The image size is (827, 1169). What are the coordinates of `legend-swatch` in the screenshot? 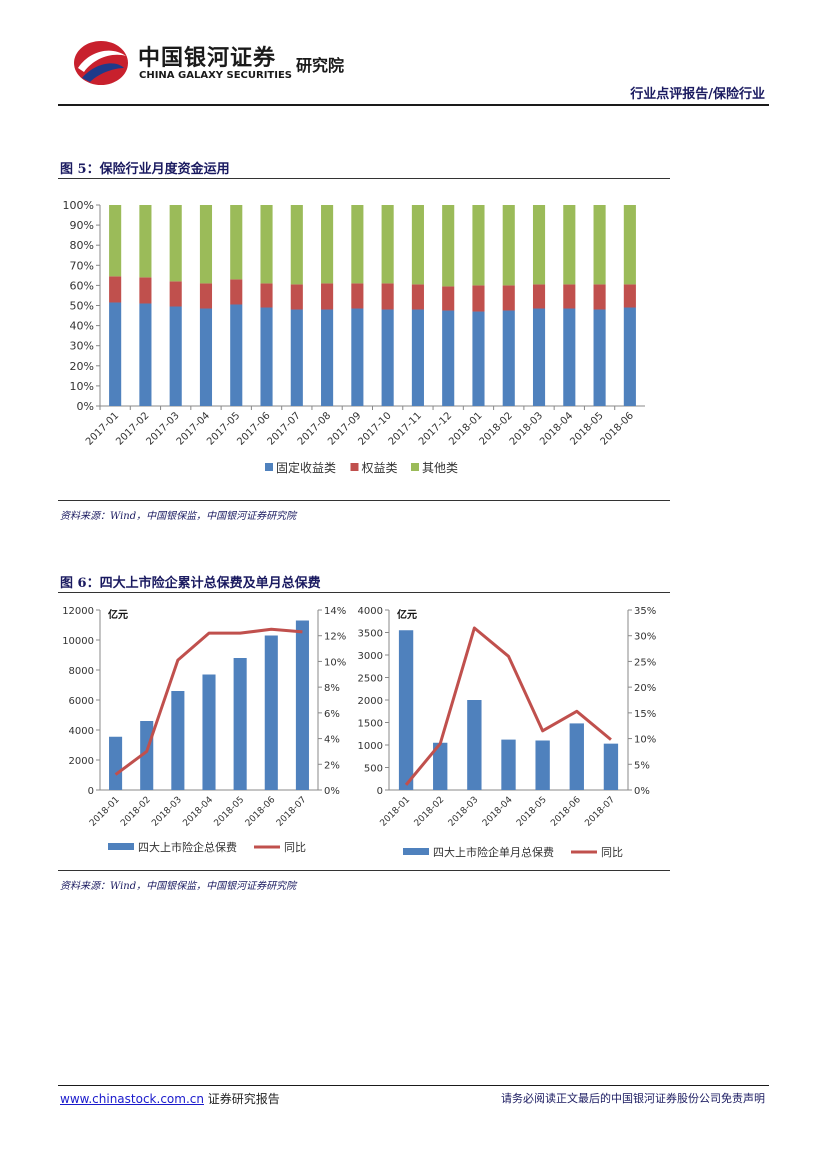 It's located at (269, 467).